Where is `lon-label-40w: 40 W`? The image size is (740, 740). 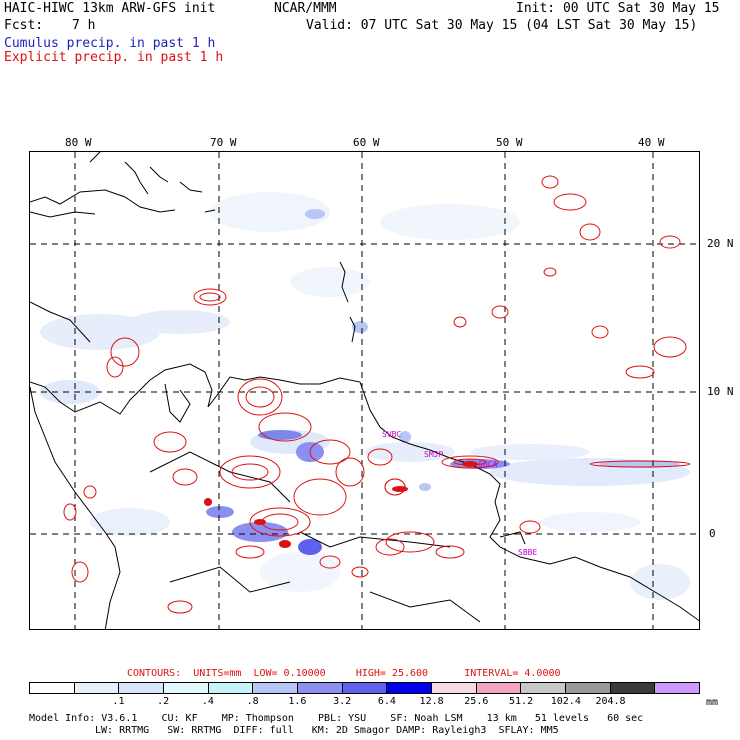
lon-label-40w: 40 W is located at coordinates (651, 142).